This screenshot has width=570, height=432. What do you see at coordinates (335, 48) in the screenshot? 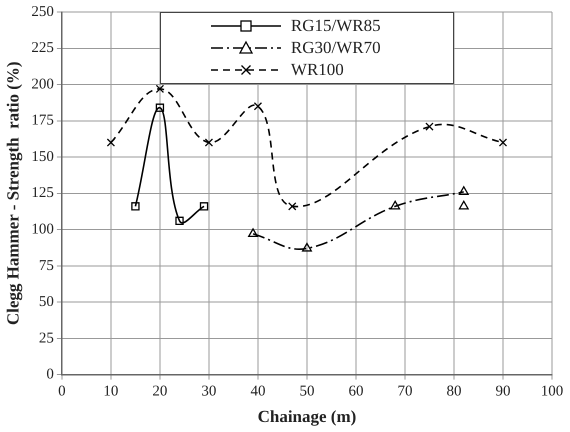
I see `legend-label: RG30/WR70` at bounding box center [335, 48].